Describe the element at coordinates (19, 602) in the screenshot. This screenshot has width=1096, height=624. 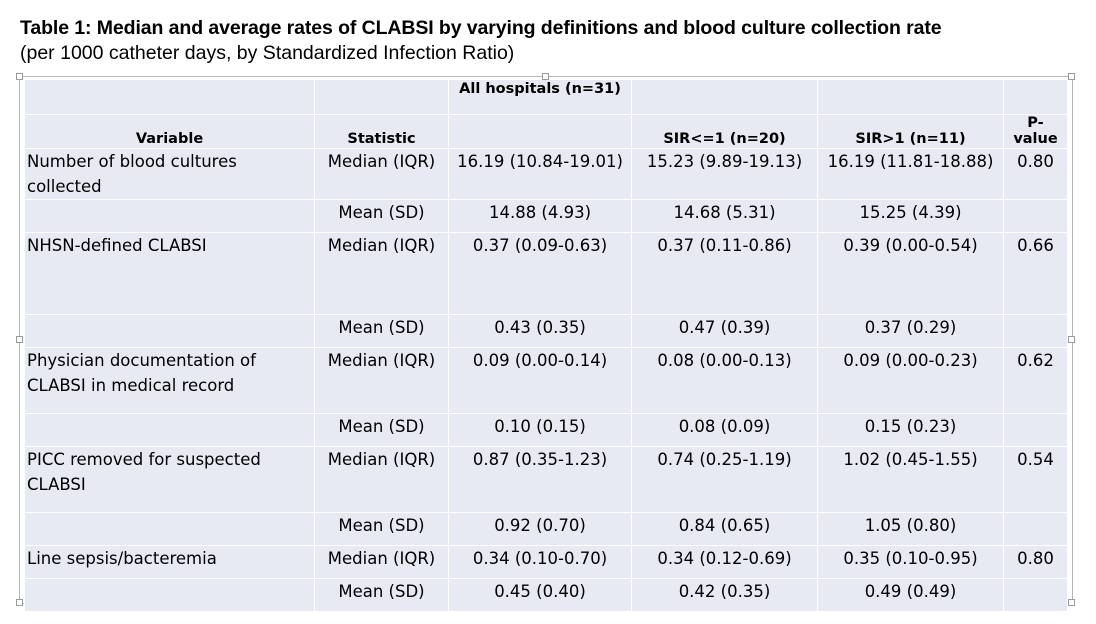
I see `resize-handle-bottom-left` at that location.